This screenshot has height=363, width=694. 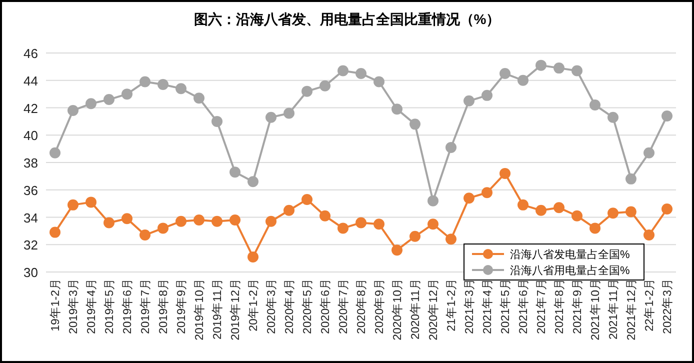 I want to click on x-tick-label: 2021年7月, so click(x=541, y=306).